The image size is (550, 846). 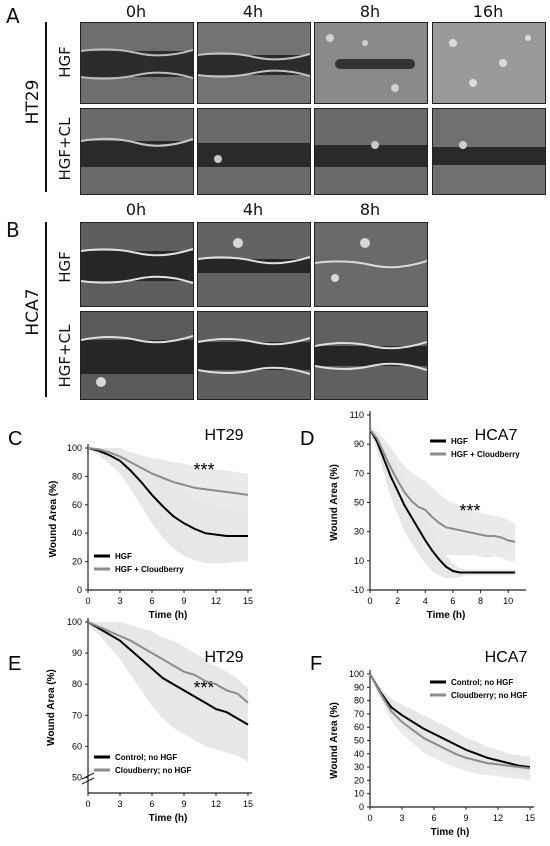 What do you see at coordinates (253, 11) in the screenshot?
I see `time-label-a-4h: 4h` at bounding box center [253, 11].